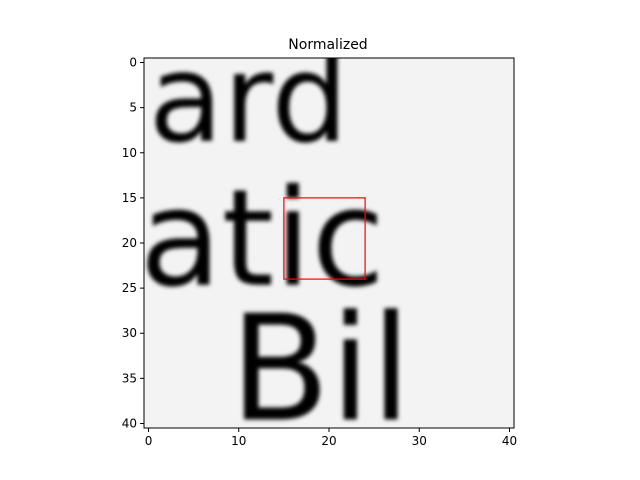  Describe the element at coordinates (149, 441) in the screenshot. I see `x-tick-label: 0` at that location.